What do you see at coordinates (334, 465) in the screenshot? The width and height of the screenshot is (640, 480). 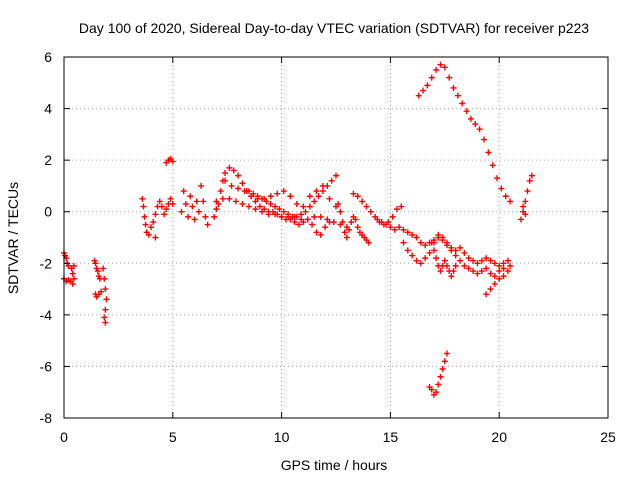 I see `x-axis-label: GPS time / hours` at bounding box center [334, 465].